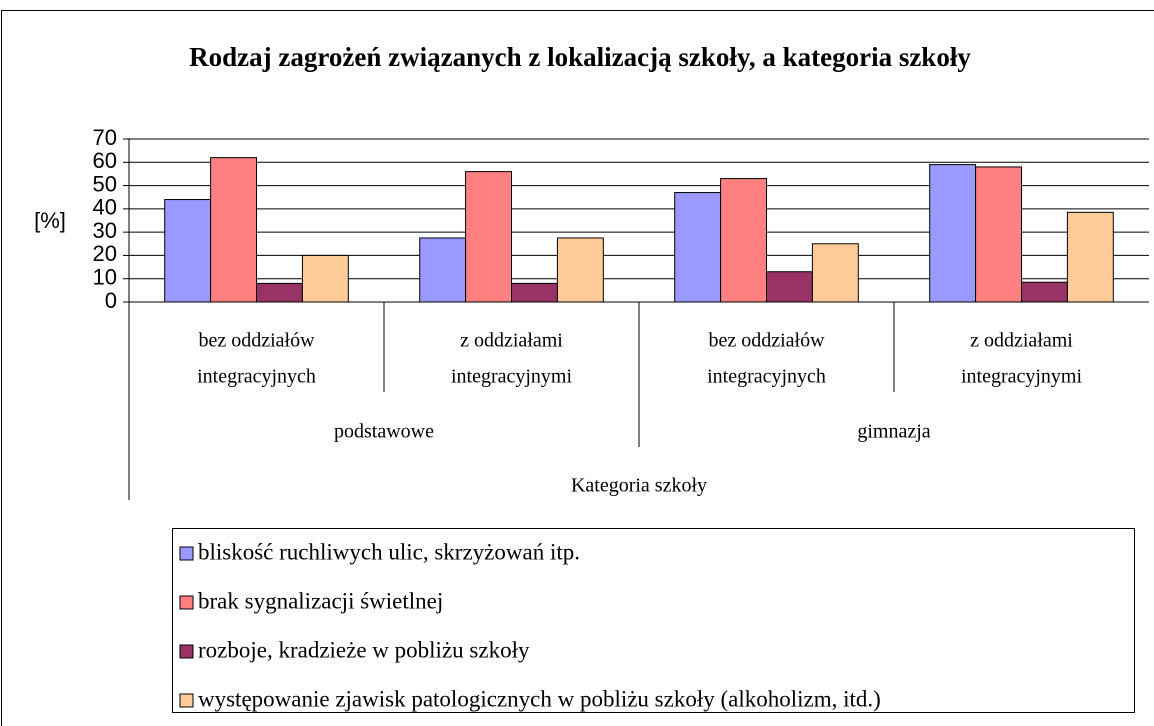 The image size is (1154, 726). Describe the element at coordinates (105, 137) in the screenshot. I see `y-tick-label: 70` at that location.